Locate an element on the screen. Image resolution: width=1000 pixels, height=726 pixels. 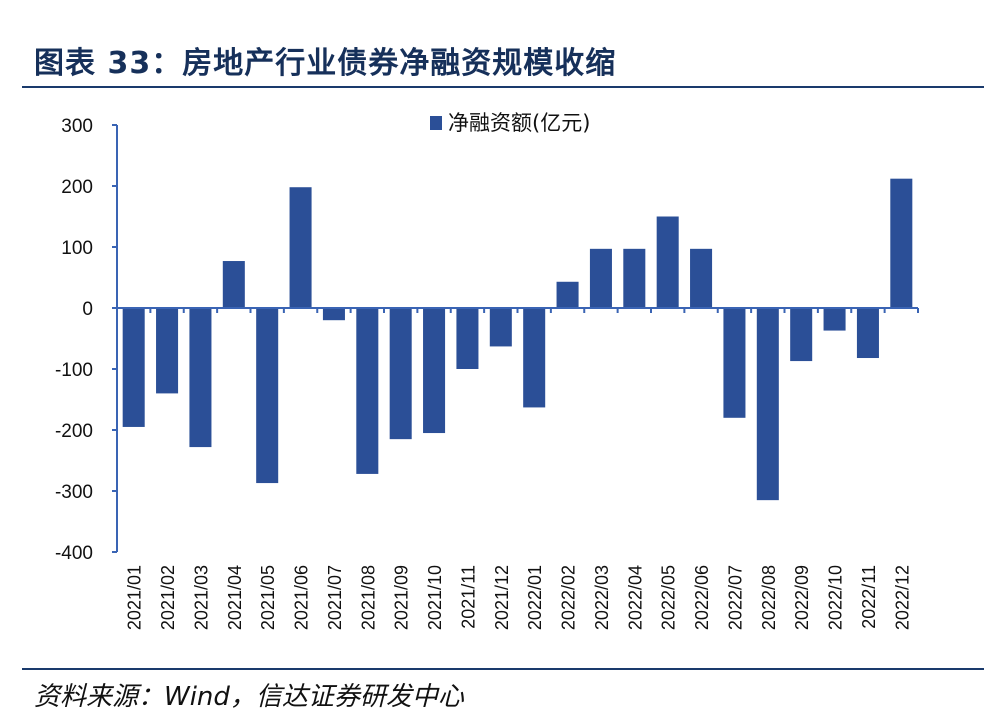
bar-2022/11 is located at coordinates (867, 333).